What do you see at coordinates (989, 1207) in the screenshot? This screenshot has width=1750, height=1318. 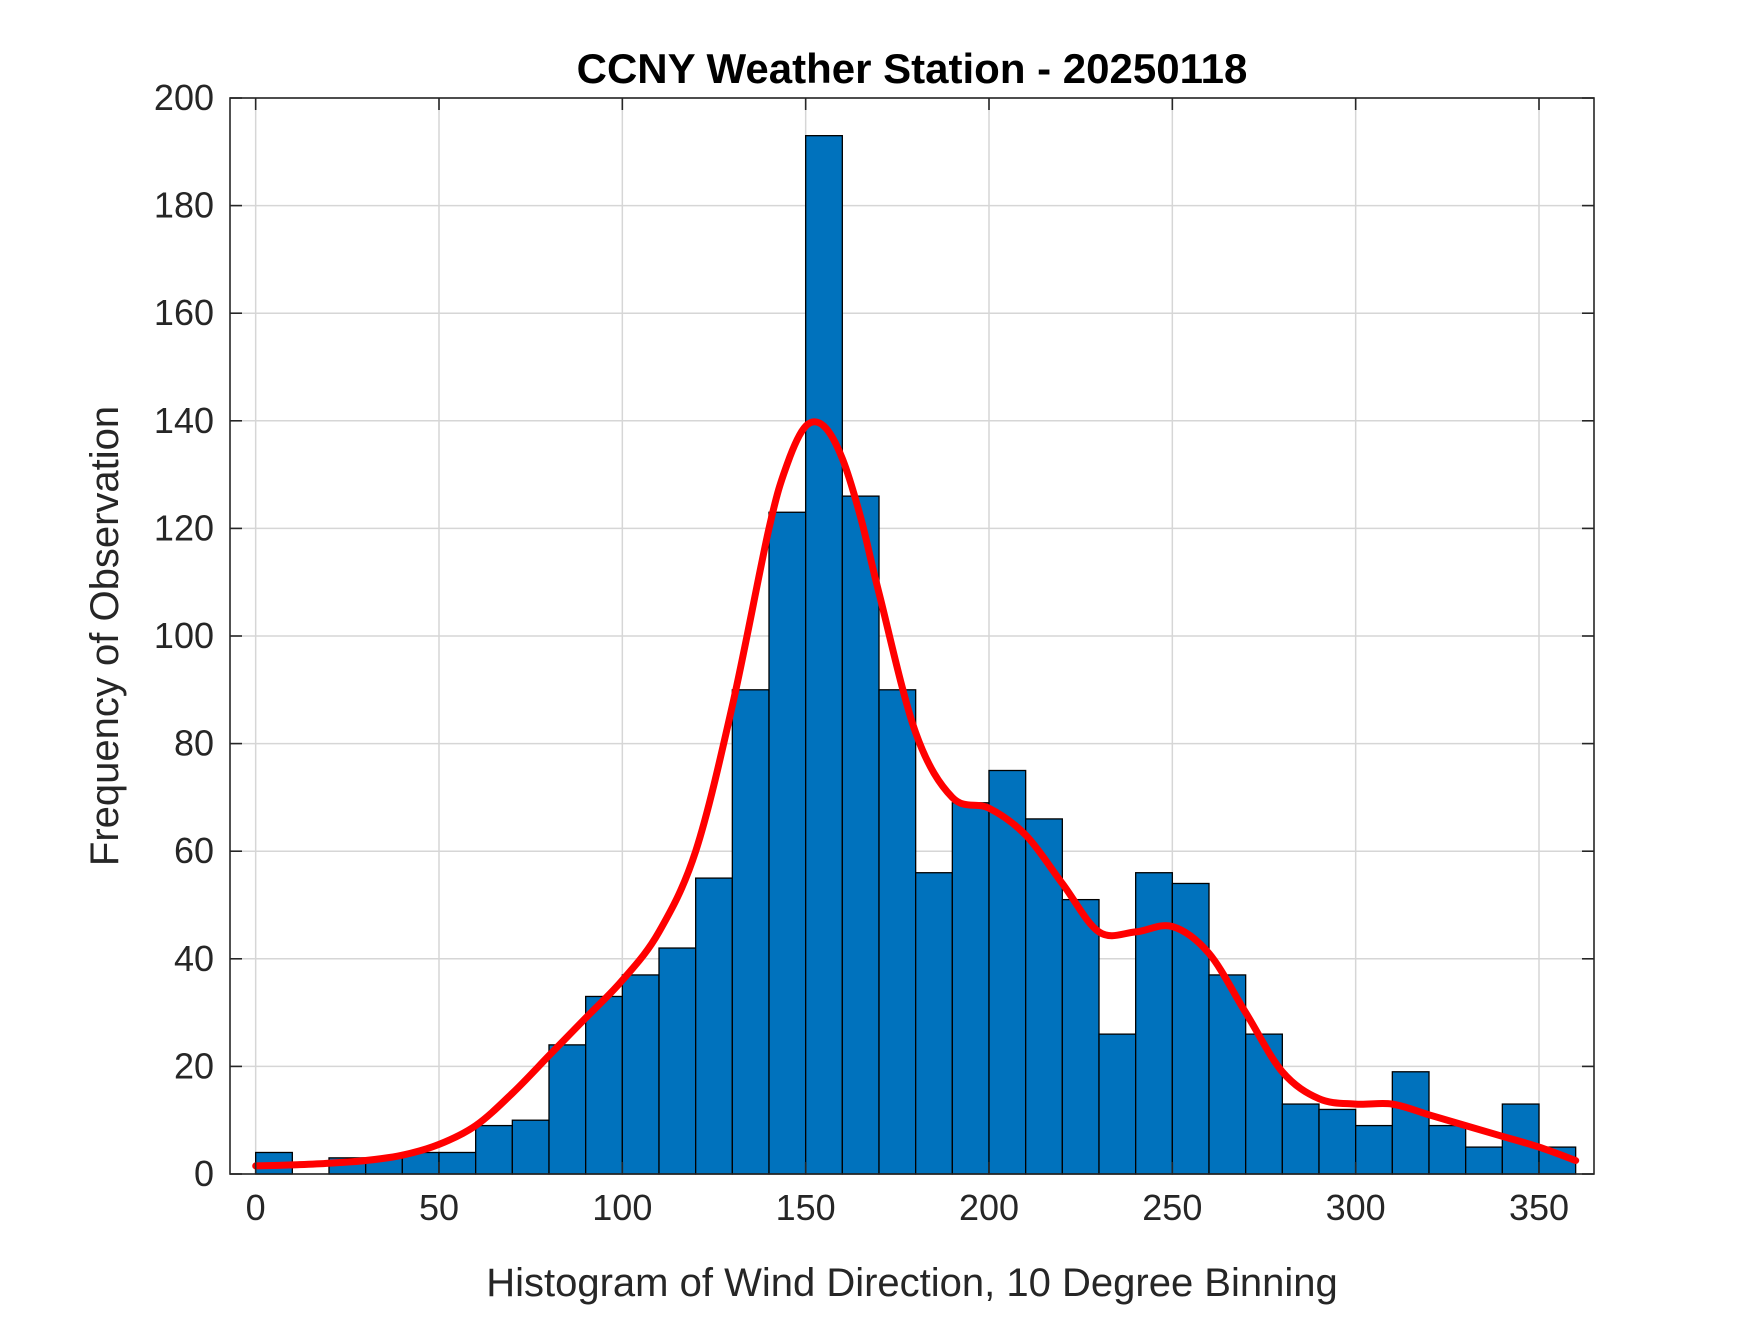 I see `x-tick-label: 200` at bounding box center [989, 1207].